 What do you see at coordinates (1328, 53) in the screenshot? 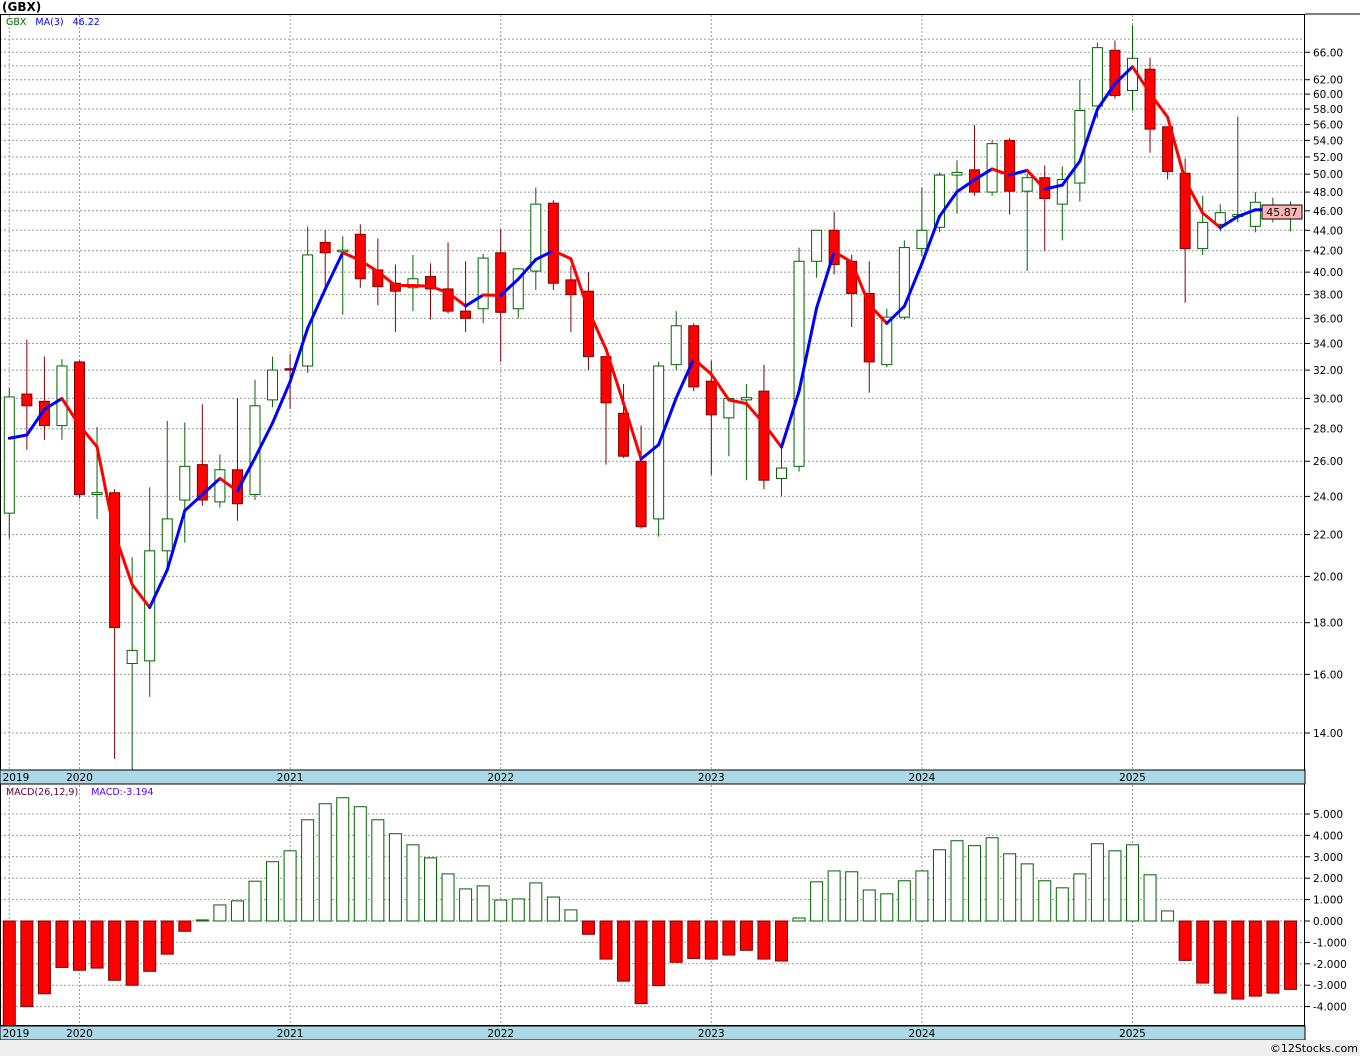
I see `price-tick-label: 66.00` at bounding box center [1328, 53].